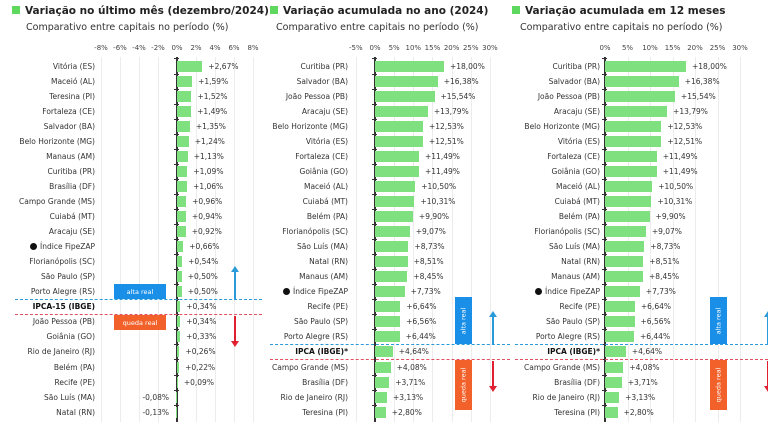 The width and height of the screenshot is (768, 430). I want to click on row-label: Curitiba (PR), so click(71, 171).